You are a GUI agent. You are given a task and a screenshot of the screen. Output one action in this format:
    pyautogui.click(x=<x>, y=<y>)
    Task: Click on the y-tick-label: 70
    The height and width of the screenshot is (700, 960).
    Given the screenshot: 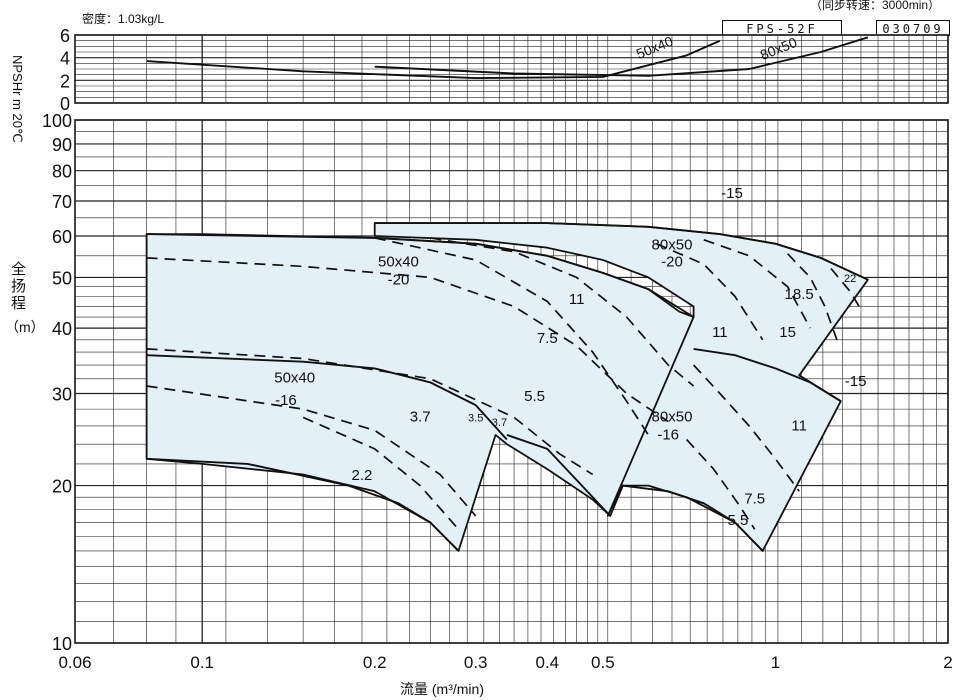 What is the action you would take?
    pyautogui.click(x=62, y=202)
    